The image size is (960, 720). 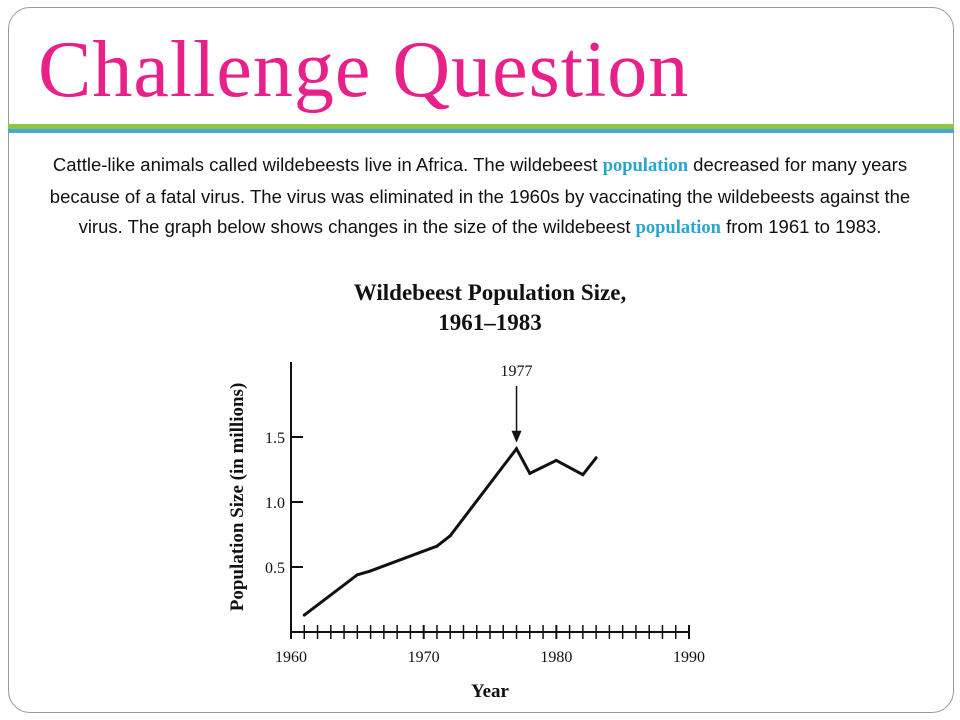 I want to click on y-axis-label: Population Size (in millions), so click(x=237, y=497).